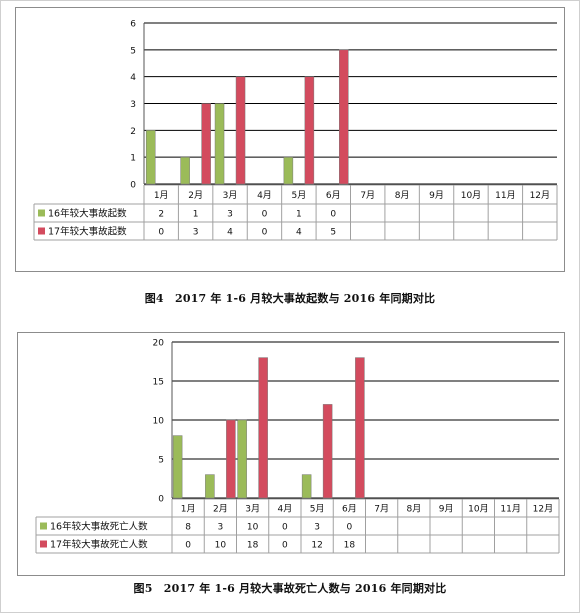 This screenshot has width=580, height=613. Describe the element at coordinates (290, 588) in the screenshot. I see `chart-5-caption: 图5 2017 年 1-6 月较大事故死亡人数与 2016 年同期对比` at that location.